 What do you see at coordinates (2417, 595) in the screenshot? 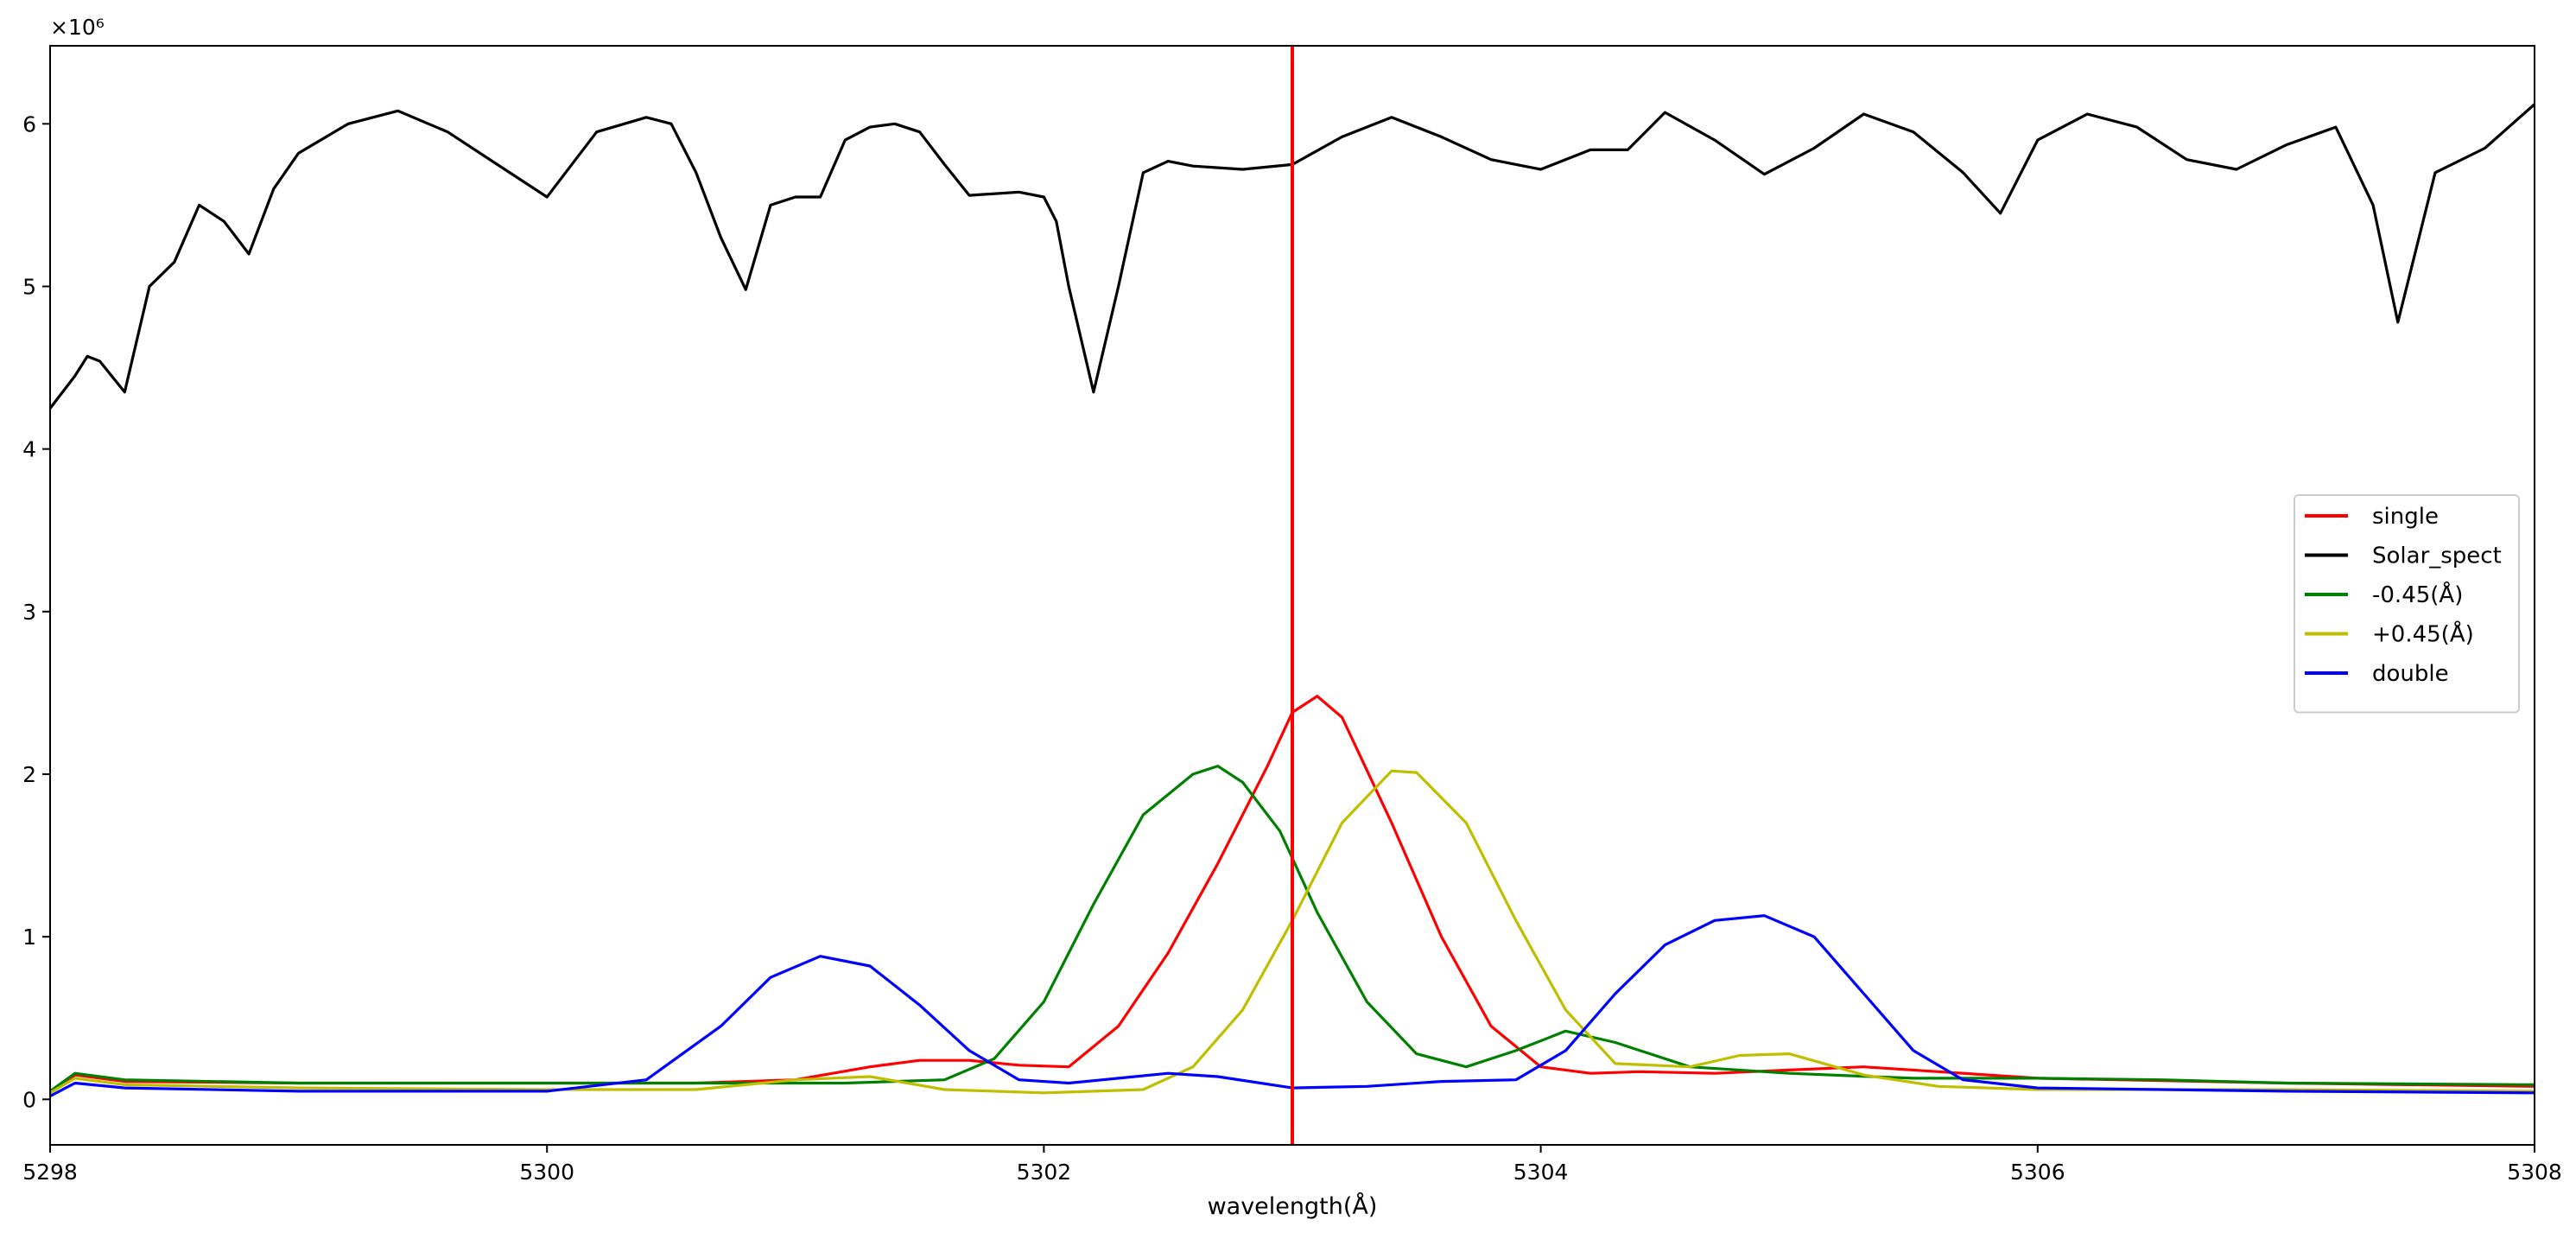
I see `legend-entry-2: -0.45(Å)` at bounding box center [2417, 595].